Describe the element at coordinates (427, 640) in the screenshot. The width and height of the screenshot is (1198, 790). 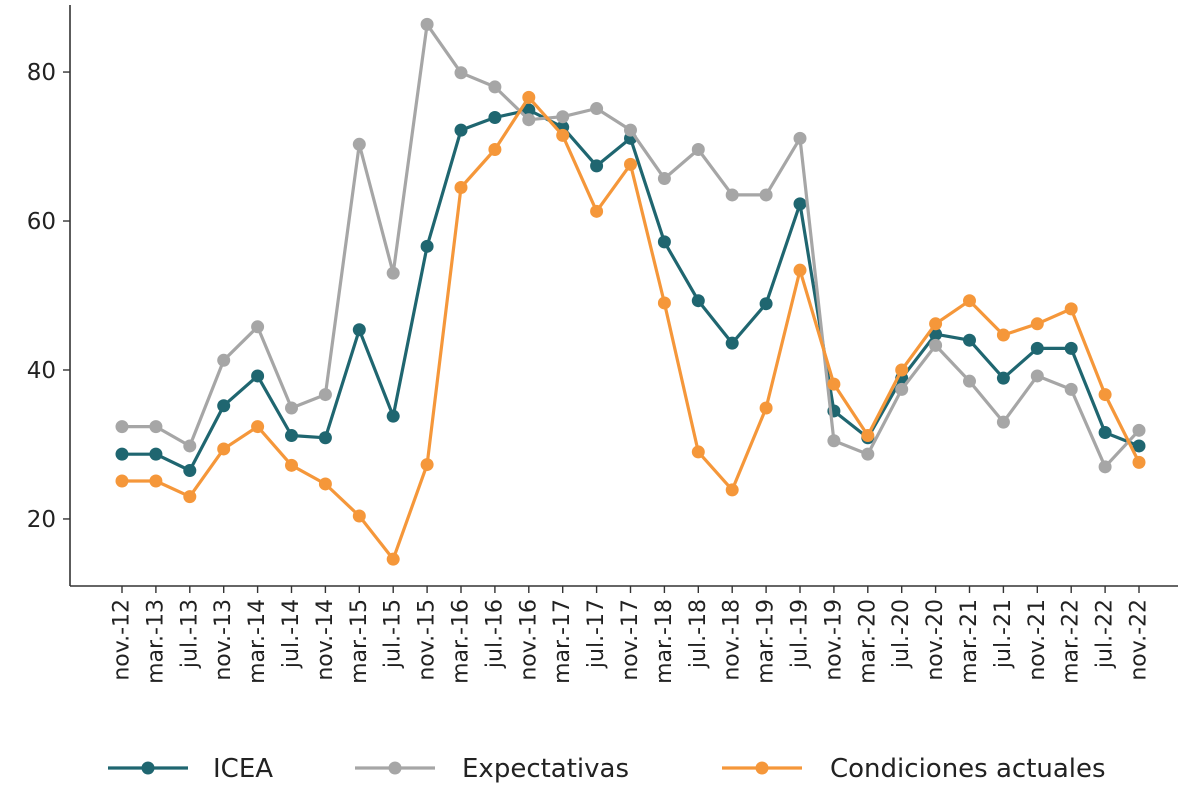
I see `x-tick-label: nov.-15` at that location.